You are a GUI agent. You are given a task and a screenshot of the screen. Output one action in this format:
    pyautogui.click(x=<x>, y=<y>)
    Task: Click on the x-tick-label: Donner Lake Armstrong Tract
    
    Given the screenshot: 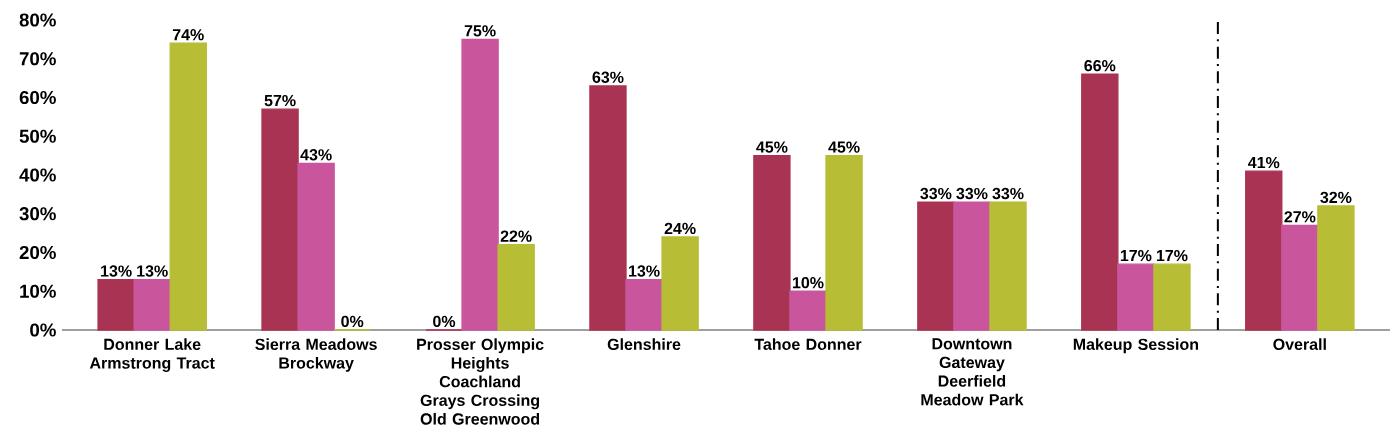 What is the action you would take?
    pyautogui.click(x=152, y=355)
    